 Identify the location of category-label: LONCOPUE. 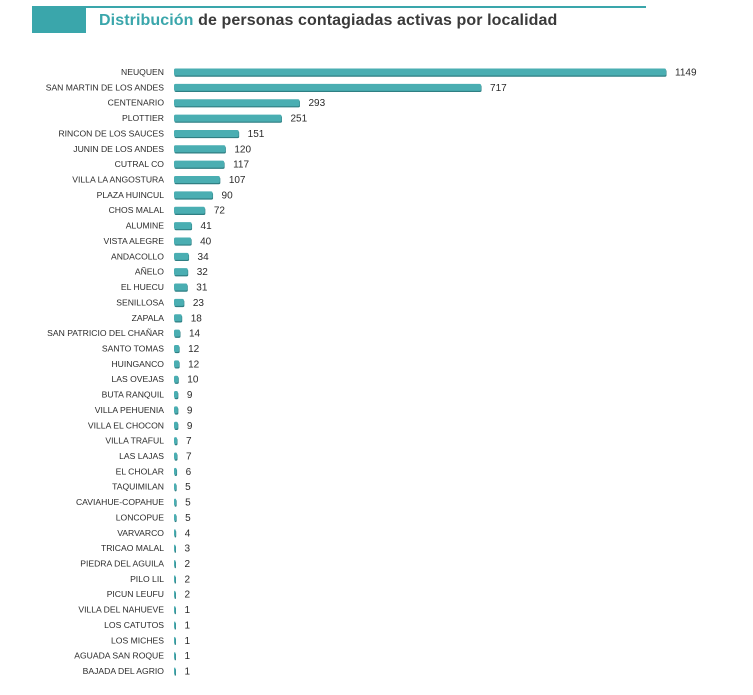
(140, 517).